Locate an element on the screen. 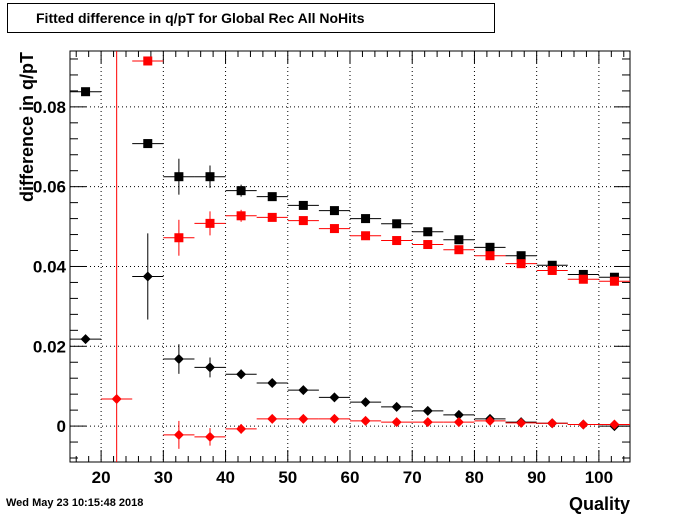  y-axis-label: difference in q/pT is located at coordinates (27, 127).